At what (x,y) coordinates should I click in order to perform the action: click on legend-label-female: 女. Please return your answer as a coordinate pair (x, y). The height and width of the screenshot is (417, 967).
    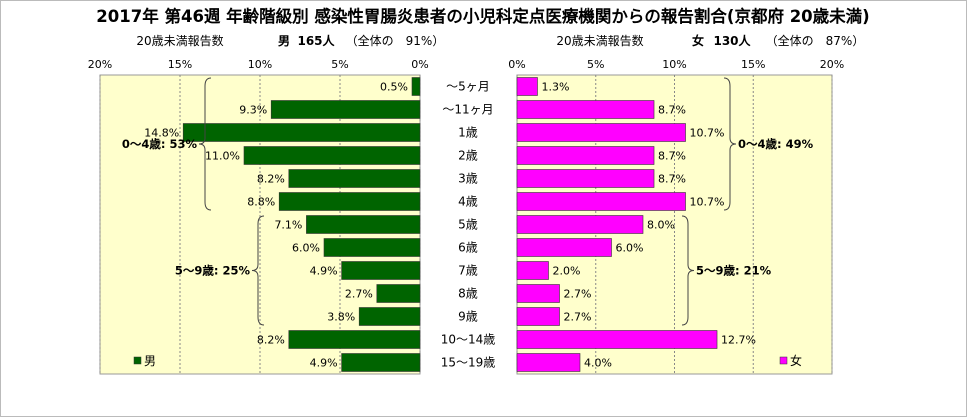
    Looking at the image, I should click on (796, 360).